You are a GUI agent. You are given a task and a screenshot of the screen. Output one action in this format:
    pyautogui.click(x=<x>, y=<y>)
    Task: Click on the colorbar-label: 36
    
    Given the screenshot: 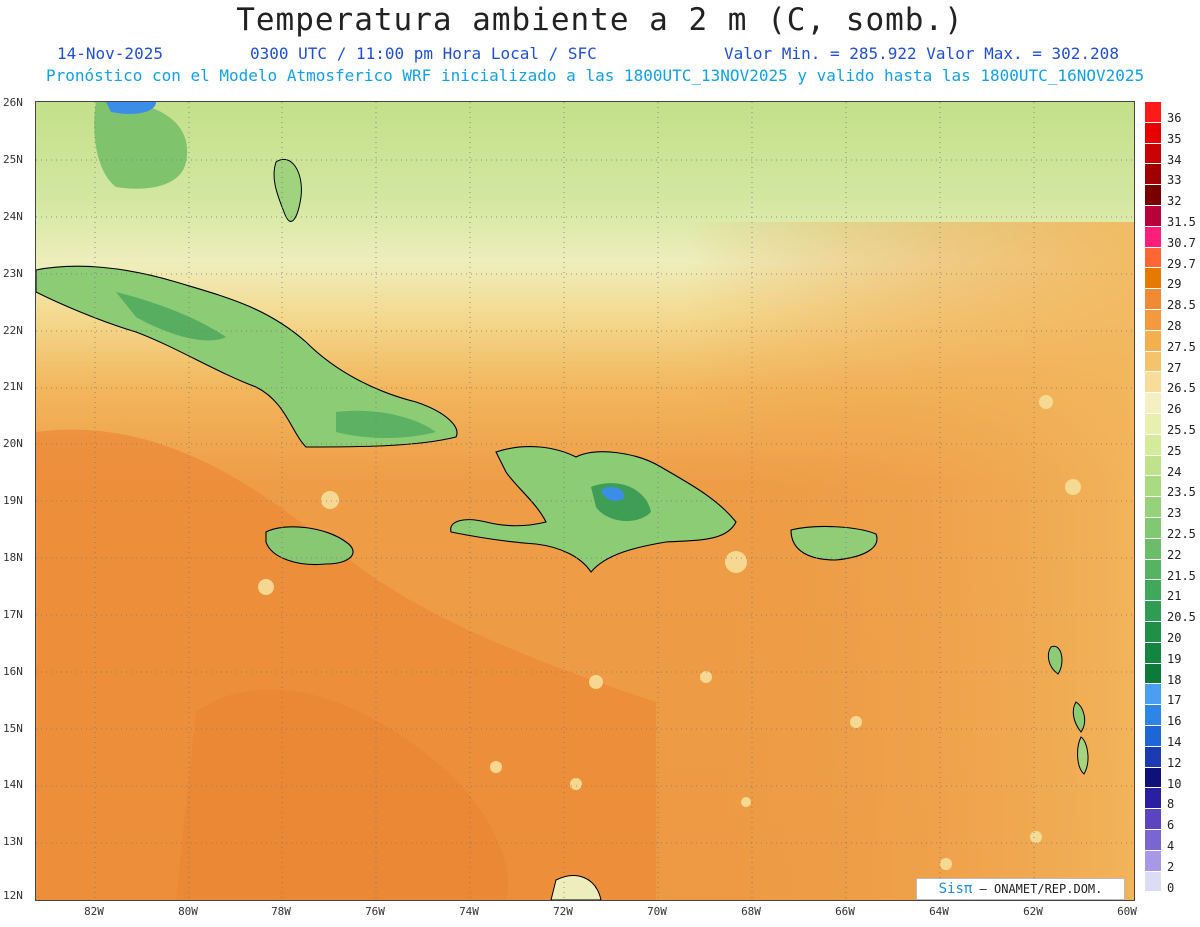 What is the action you would take?
    pyautogui.click(x=1174, y=118)
    